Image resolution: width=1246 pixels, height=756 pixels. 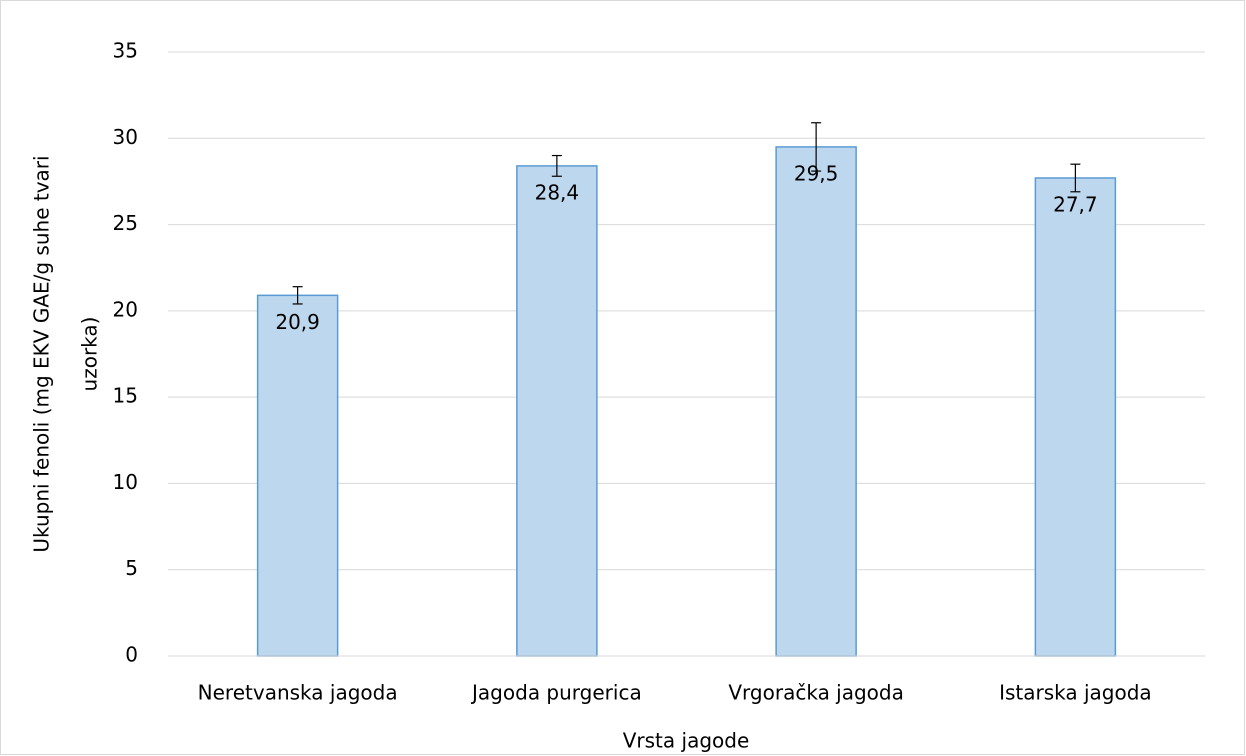 What do you see at coordinates (125, 51) in the screenshot?
I see `y-tick-label: 35` at bounding box center [125, 51].